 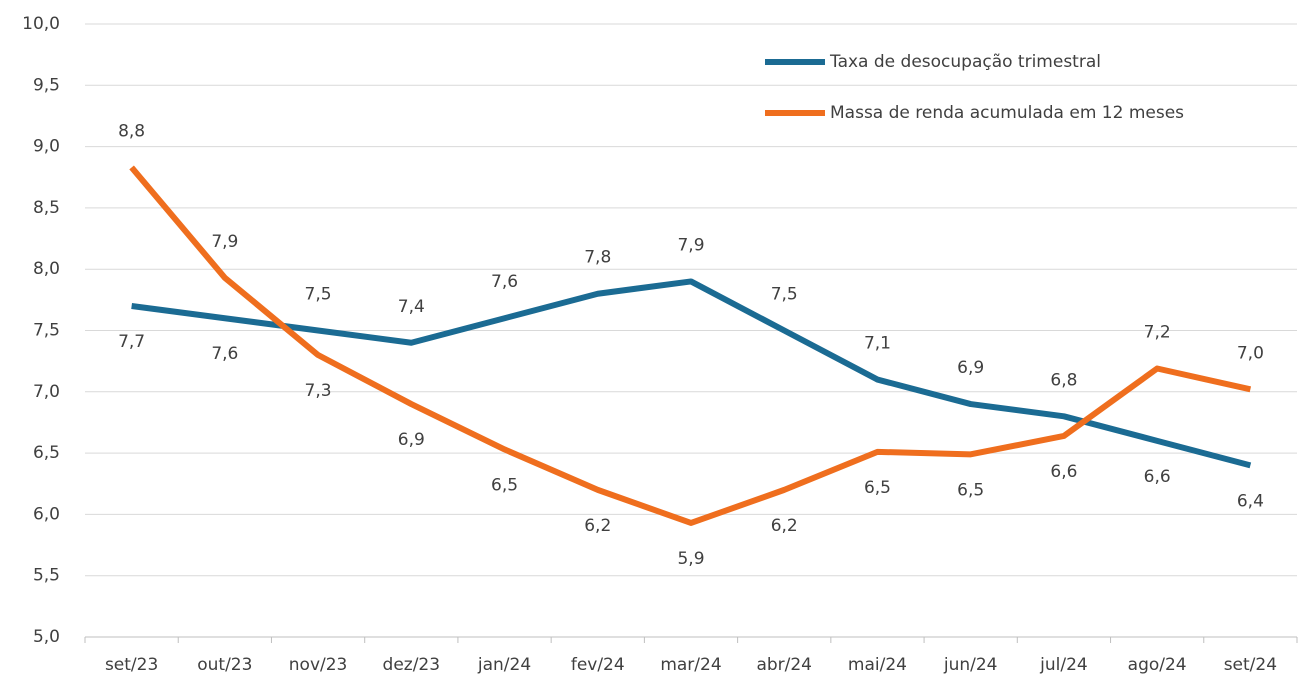 What do you see at coordinates (318, 391) in the screenshot?
I see `data-label: 7,3` at bounding box center [318, 391].